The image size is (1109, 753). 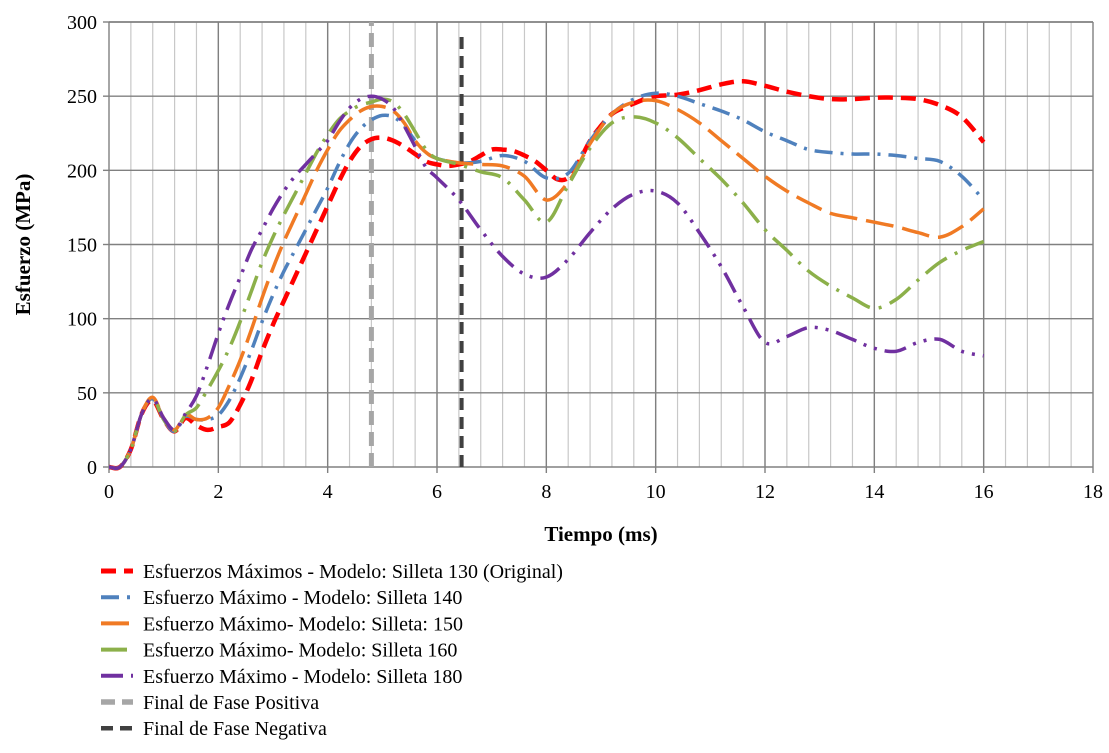 What do you see at coordinates (656, 492) in the screenshot?
I see `x-tick-label: 10` at bounding box center [656, 492].